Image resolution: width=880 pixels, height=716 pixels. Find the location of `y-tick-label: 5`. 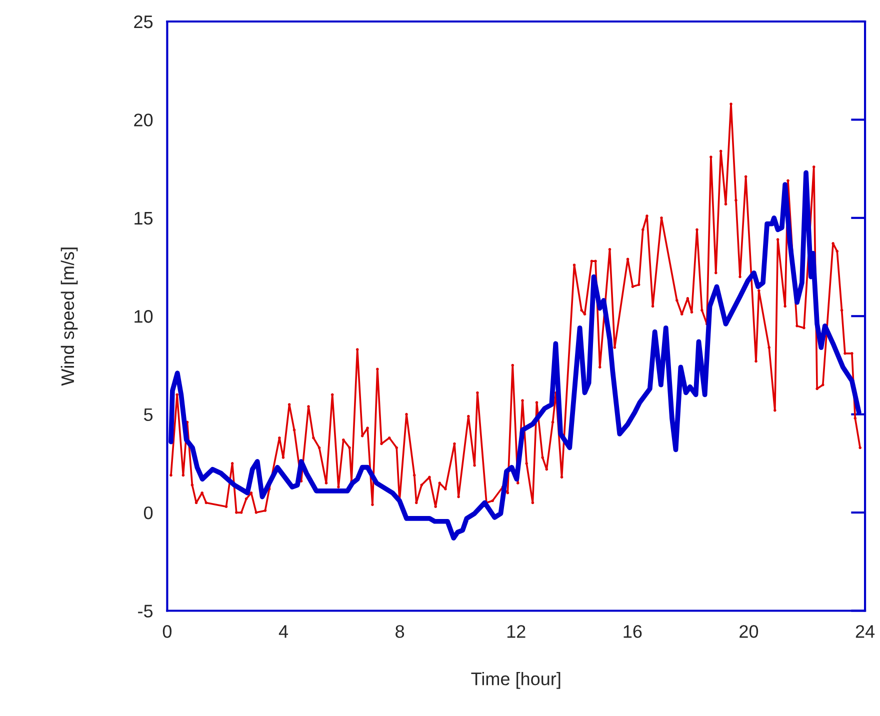

y-tick-label: 5 is located at coordinates (148, 415).